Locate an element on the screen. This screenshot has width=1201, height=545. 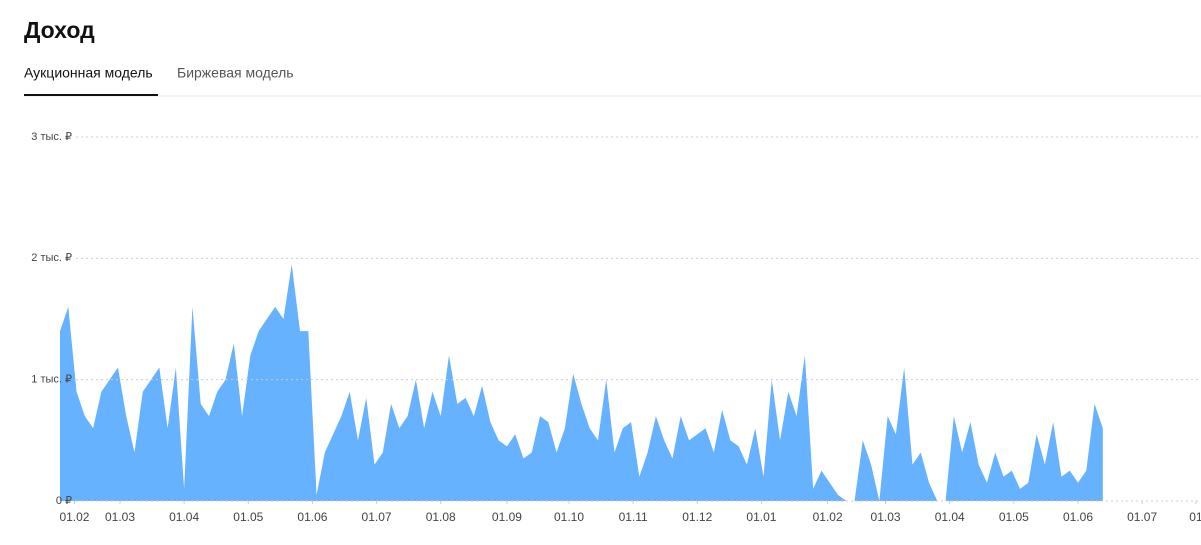
x-tick-label: 01.10 is located at coordinates (569, 517).